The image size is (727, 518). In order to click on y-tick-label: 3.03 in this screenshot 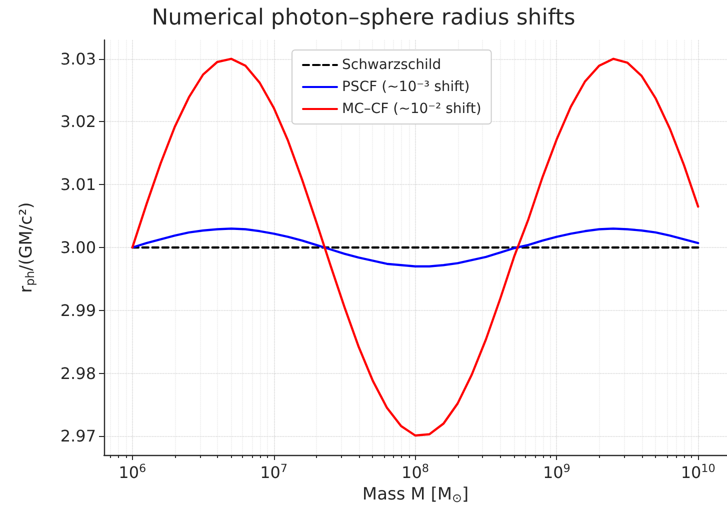, I will do `click(78, 58)`.